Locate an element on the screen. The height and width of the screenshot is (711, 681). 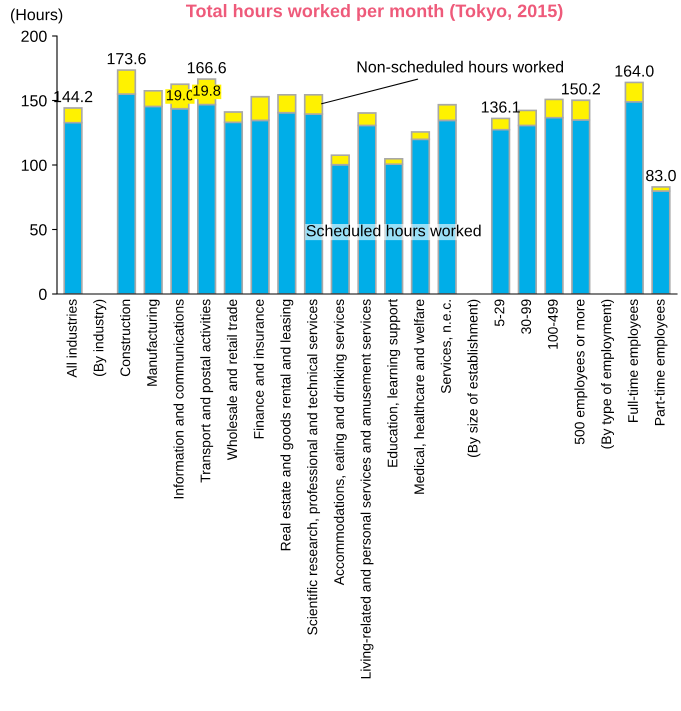
x-tick-label: Scientific research, professional and technical services is located at coordinates (313, 467).